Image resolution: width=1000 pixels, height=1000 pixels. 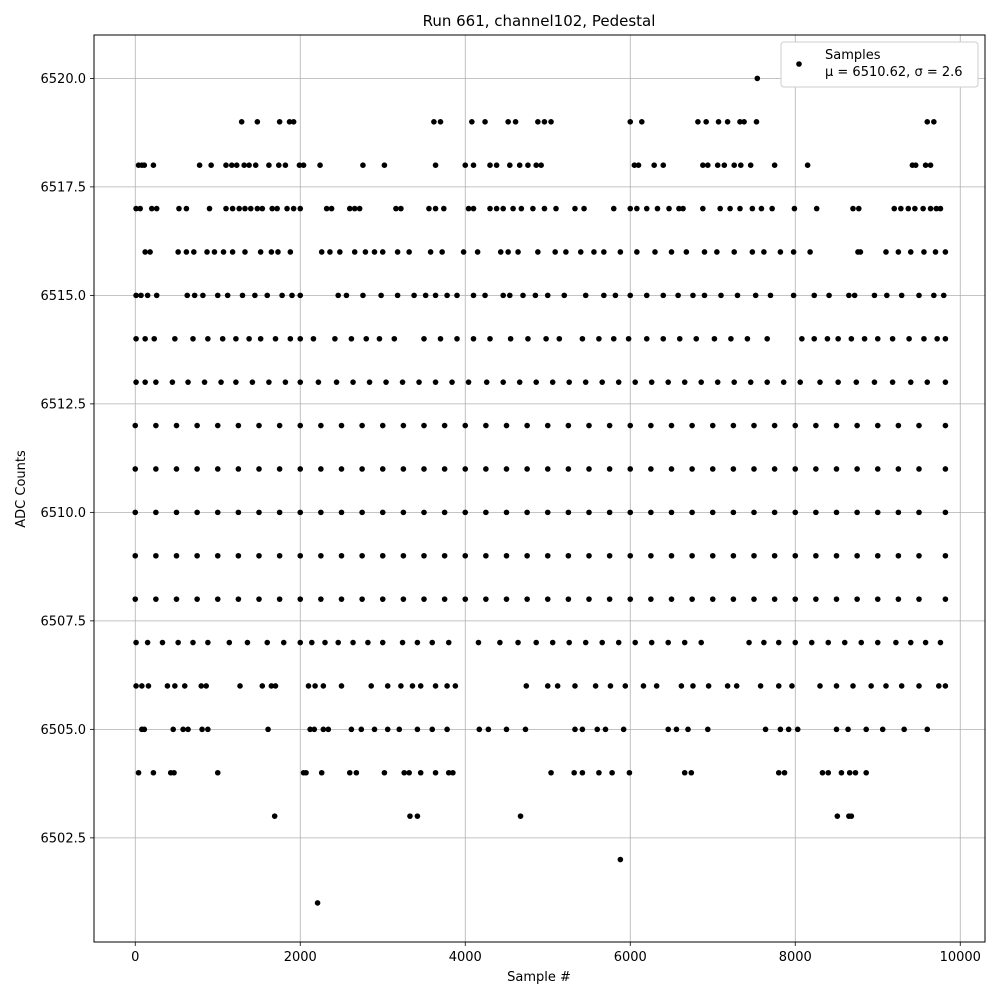 I want to click on legend-marker, so click(x=799, y=64).